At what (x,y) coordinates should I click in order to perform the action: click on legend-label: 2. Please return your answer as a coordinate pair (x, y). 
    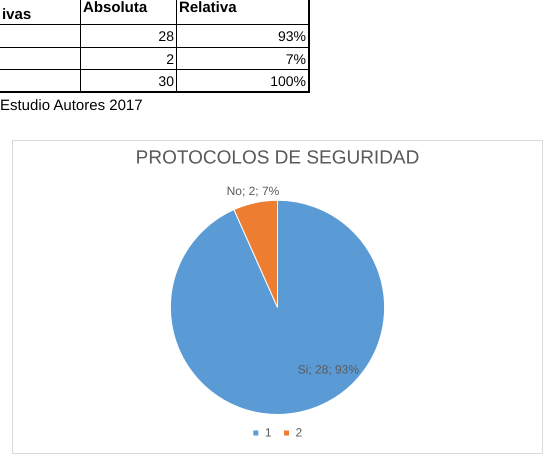
    Looking at the image, I should click on (299, 432).